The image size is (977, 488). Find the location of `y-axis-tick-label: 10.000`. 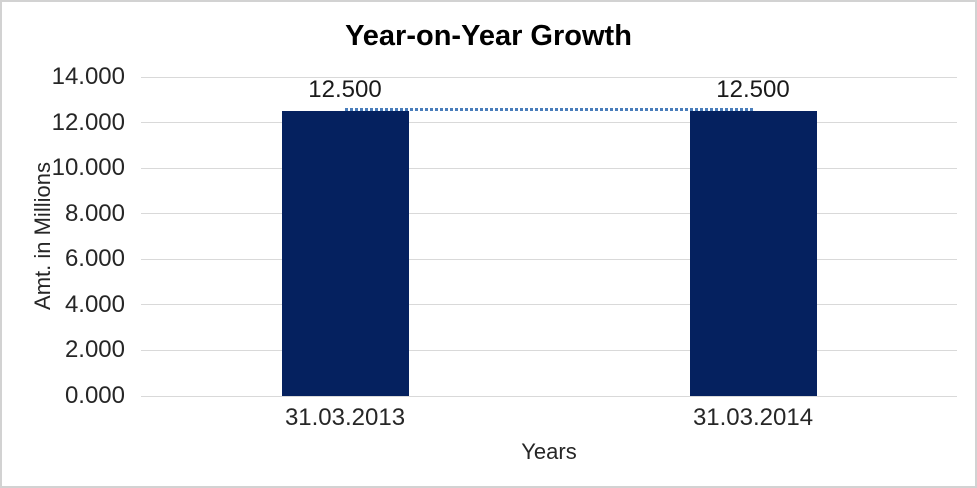

y-axis-tick-label: 10.000 is located at coordinates (88, 168).